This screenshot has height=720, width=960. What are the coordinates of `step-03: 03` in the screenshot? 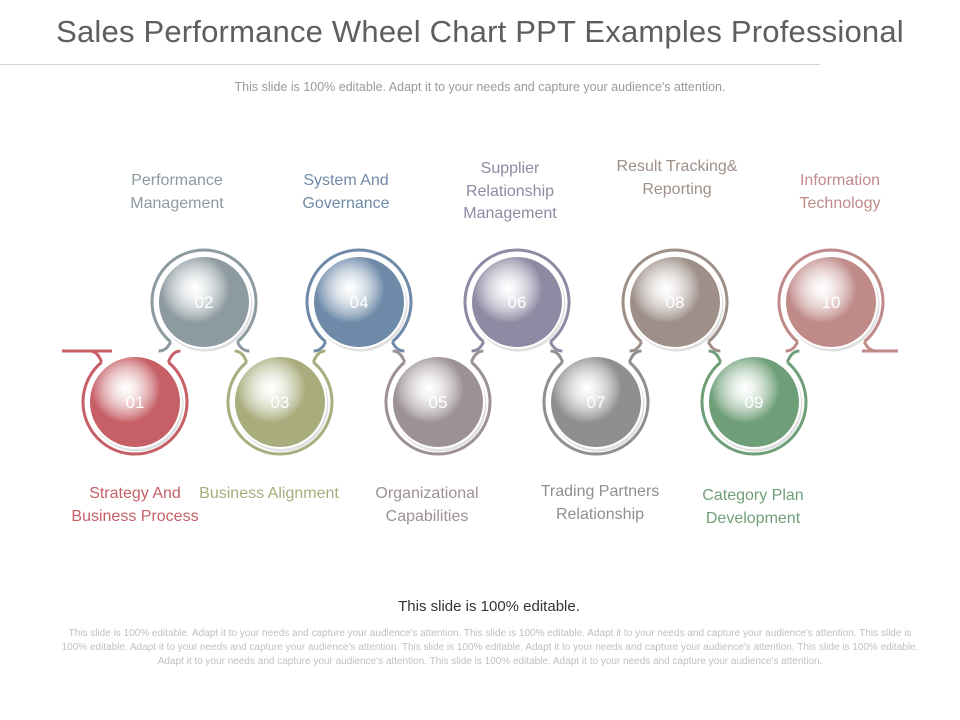 It's located at (280, 402).